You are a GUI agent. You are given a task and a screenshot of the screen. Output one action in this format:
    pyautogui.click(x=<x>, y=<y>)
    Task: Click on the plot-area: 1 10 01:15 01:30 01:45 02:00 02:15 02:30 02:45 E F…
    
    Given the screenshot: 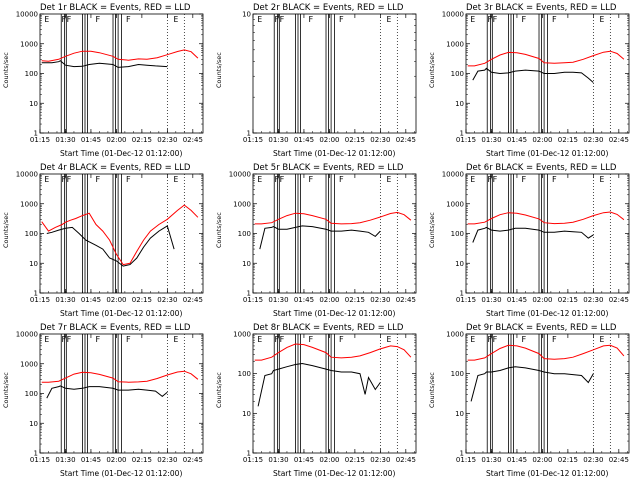 What is the action you would take?
    pyautogui.click(x=329, y=77)
    